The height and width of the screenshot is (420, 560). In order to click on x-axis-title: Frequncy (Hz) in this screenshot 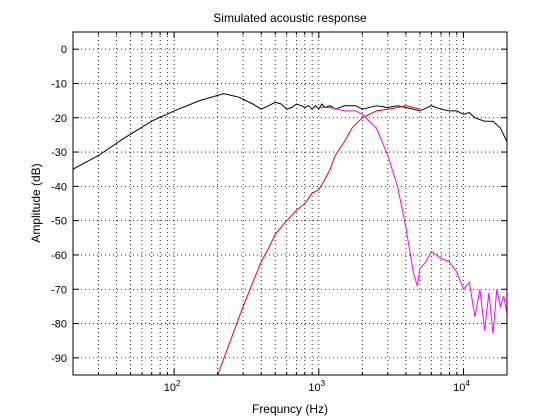, I will do `click(290, 409)`.